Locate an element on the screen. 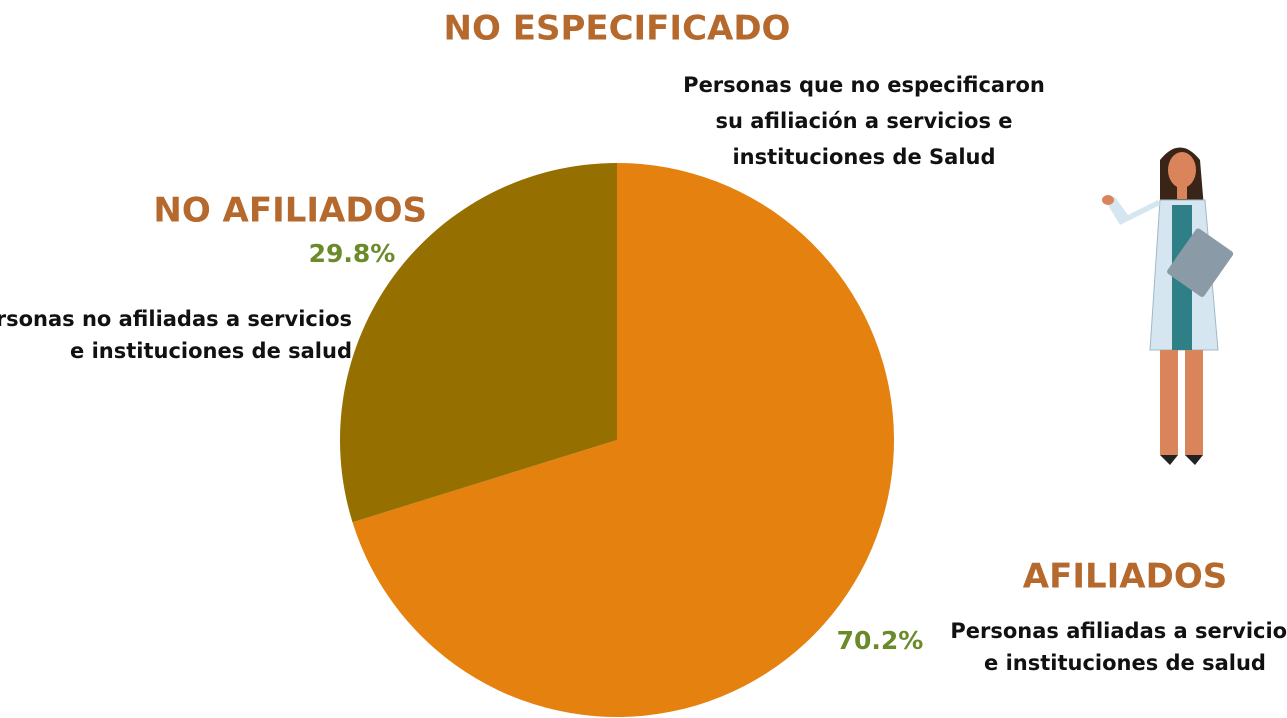 The height and width of the screenshot is (718, 1287). category-description: Personas no afiliadas a servicios is located at coordinates (176, 319).